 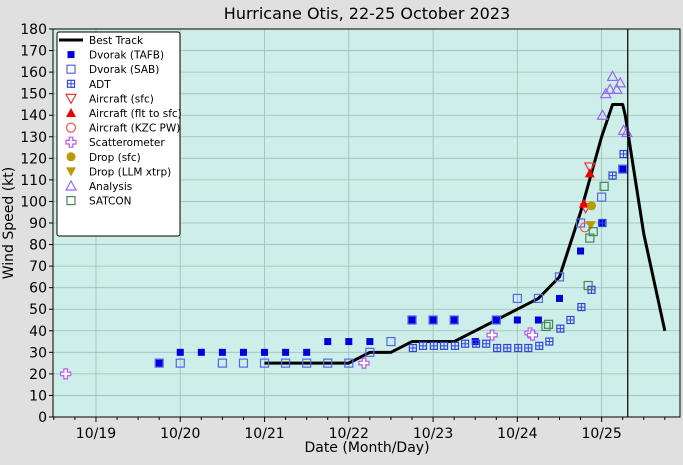 What do you see at coordinates (100, 85) in the screenshot?
I see `legend-label-adt: ADT` at bounding box center [100, 85].